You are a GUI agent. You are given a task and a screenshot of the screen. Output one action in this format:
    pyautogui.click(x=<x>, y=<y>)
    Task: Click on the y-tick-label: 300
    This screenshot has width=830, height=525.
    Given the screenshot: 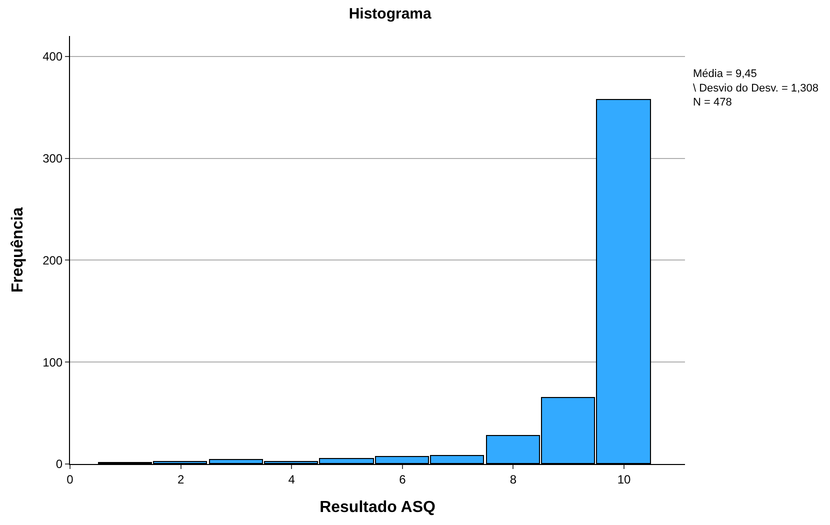 What is the action you would take?
    pyautogui.click(x=52, y=158)
    